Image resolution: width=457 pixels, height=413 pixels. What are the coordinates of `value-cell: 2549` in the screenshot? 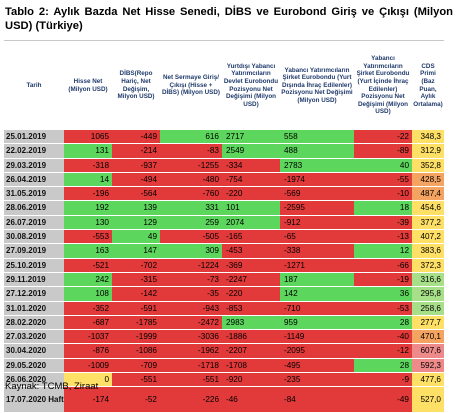 It's located at (251, 151).